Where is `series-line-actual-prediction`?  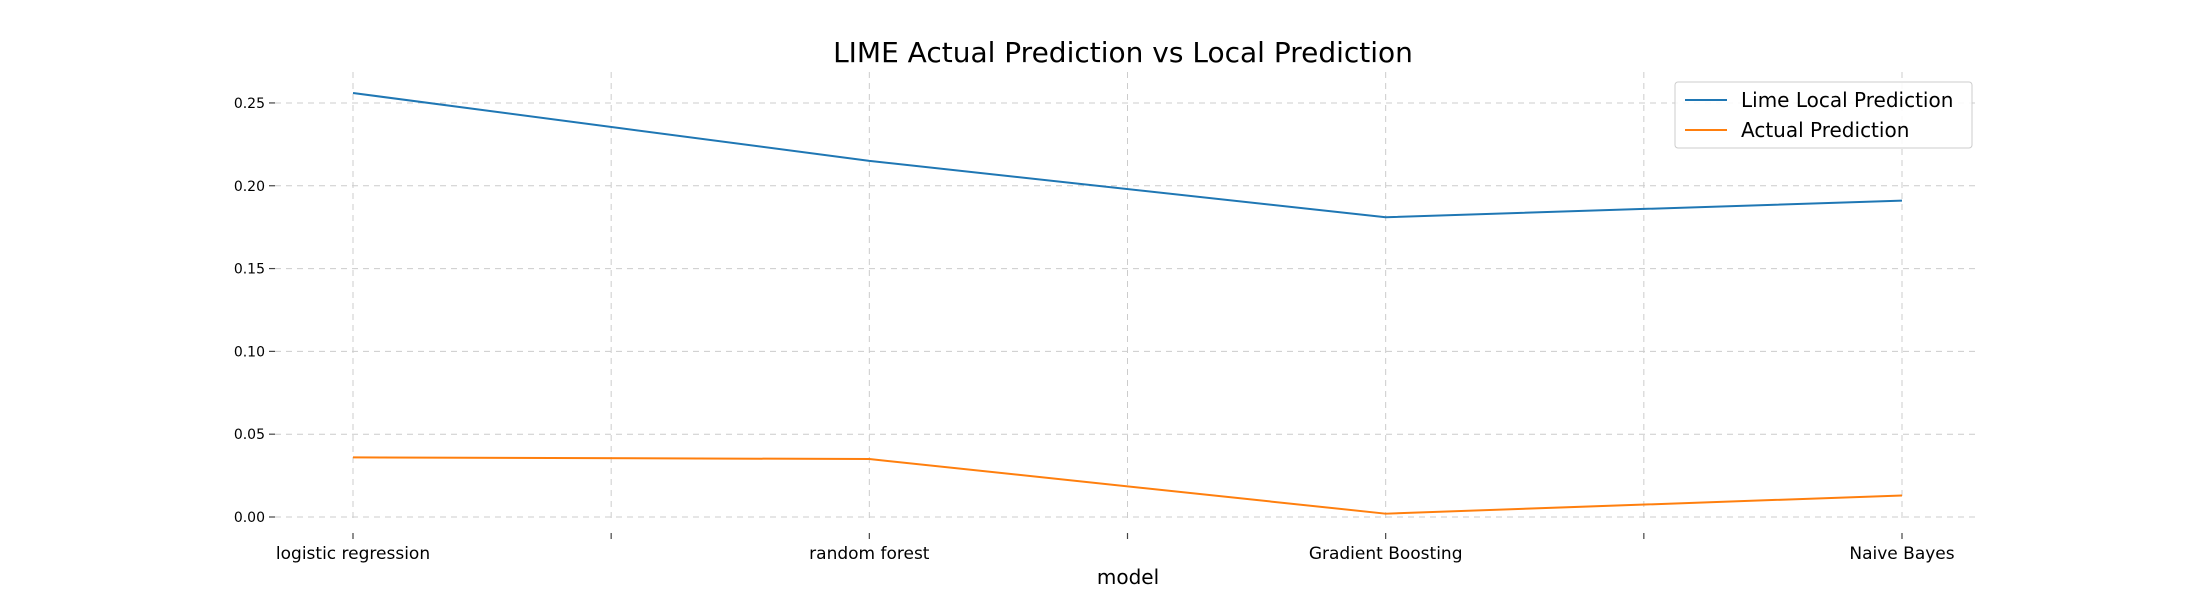 series-line-actual-prediction is located at coordinates (1127, 485).